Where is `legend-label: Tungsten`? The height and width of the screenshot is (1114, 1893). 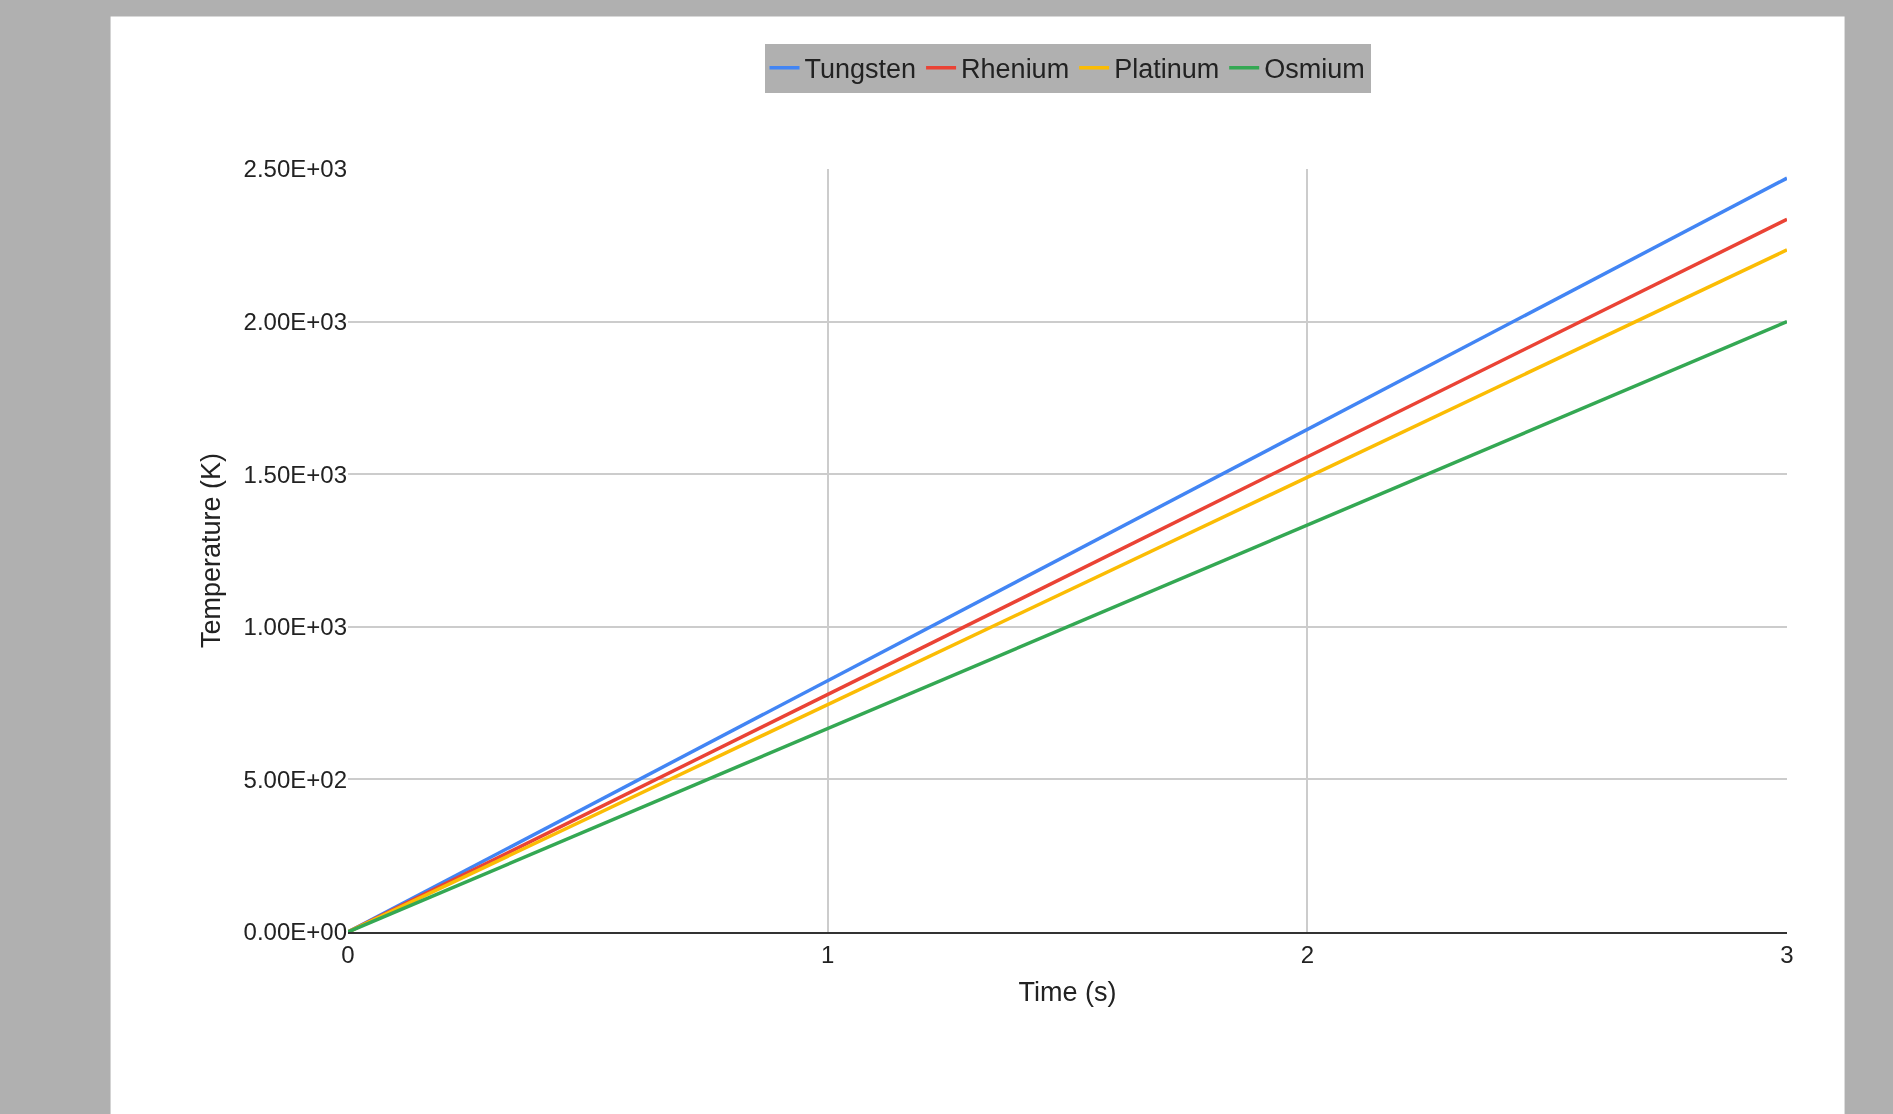 legend-label: Tungsten is located at coordinates (860, 69).